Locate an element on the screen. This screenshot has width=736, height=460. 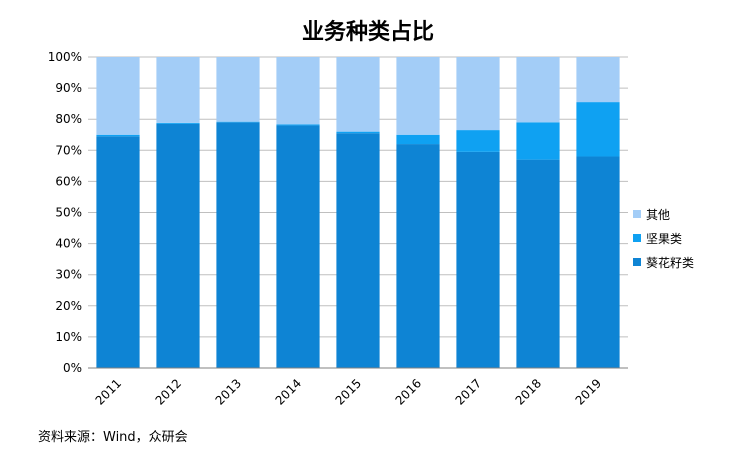
x-axis: 2011 2012 2013 2014 2015 2016 2017 2018 2019 is located at coordinates (358, 387).